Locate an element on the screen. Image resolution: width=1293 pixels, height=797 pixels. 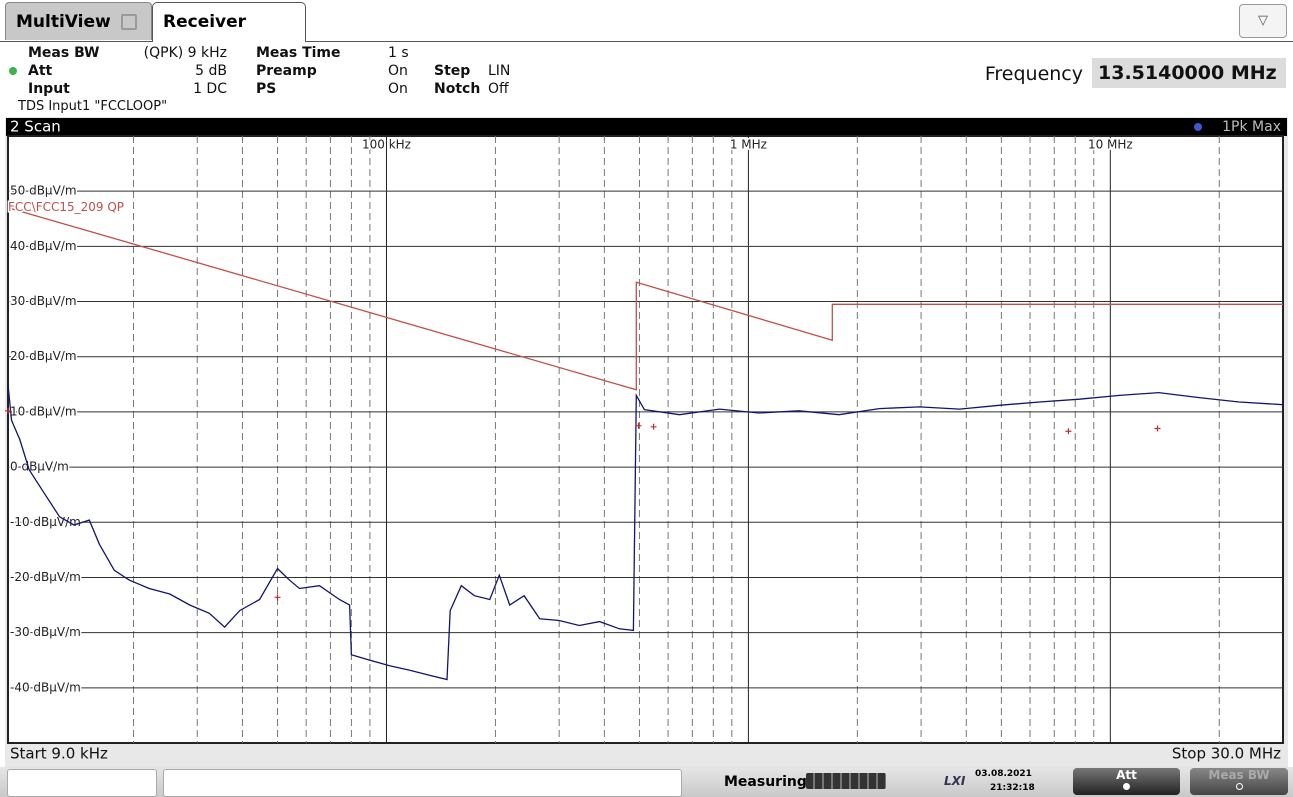
tab-label: Receiver is located at coordinates (205, 22).